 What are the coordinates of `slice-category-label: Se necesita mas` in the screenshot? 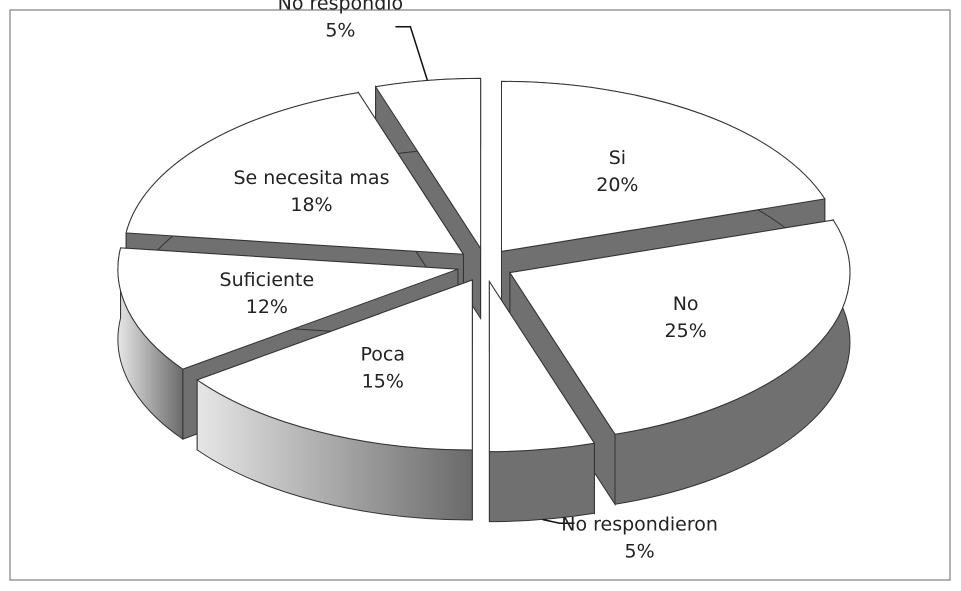 It's located at (311, 178).